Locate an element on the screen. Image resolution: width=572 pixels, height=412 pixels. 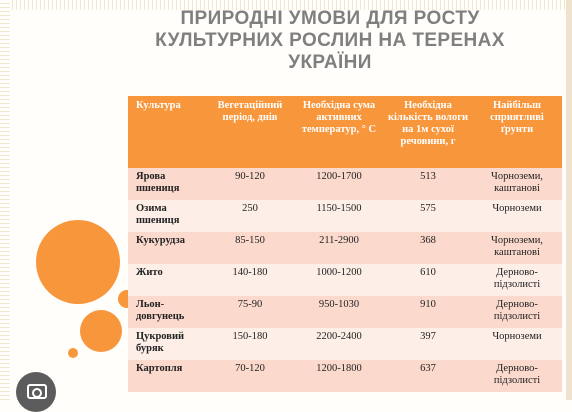
top-border-decoration is located at coordinates (286, 5).